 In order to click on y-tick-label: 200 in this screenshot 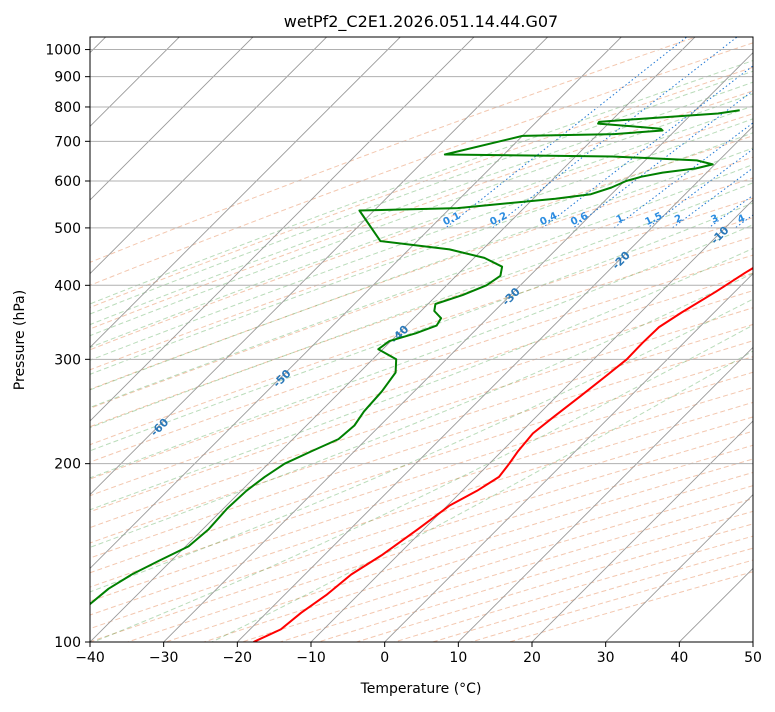, I will do `click(67, 465)`.